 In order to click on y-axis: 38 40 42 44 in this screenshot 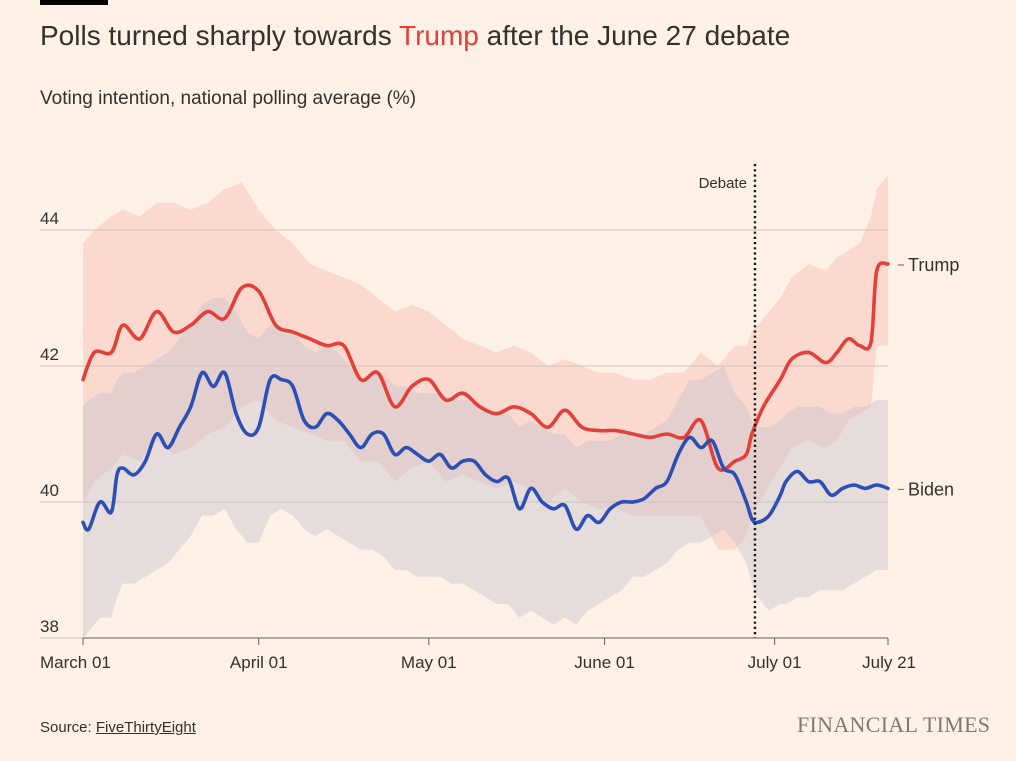, I will do `click(49, 422)`.